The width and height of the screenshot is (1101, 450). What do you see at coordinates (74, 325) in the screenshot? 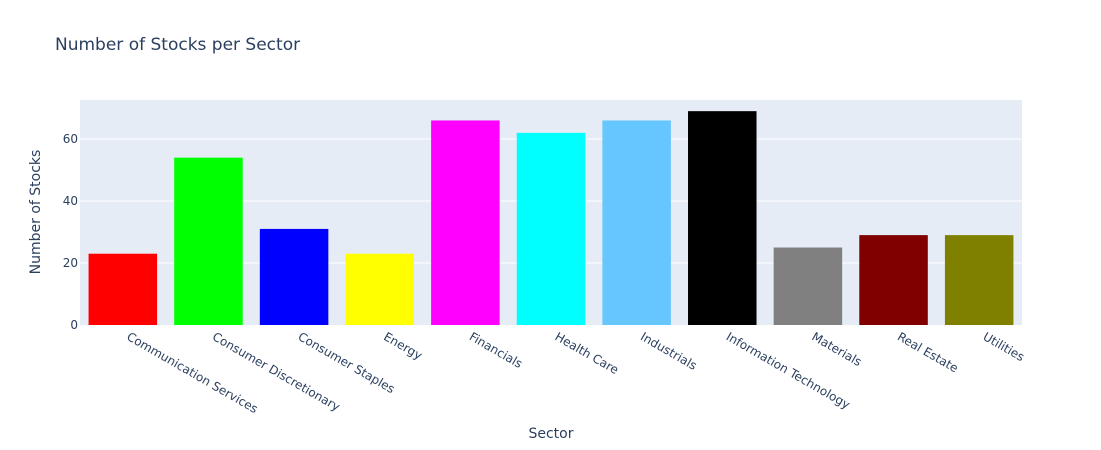
I see `y-tick-label: 0` at bounding box center [74, 325].